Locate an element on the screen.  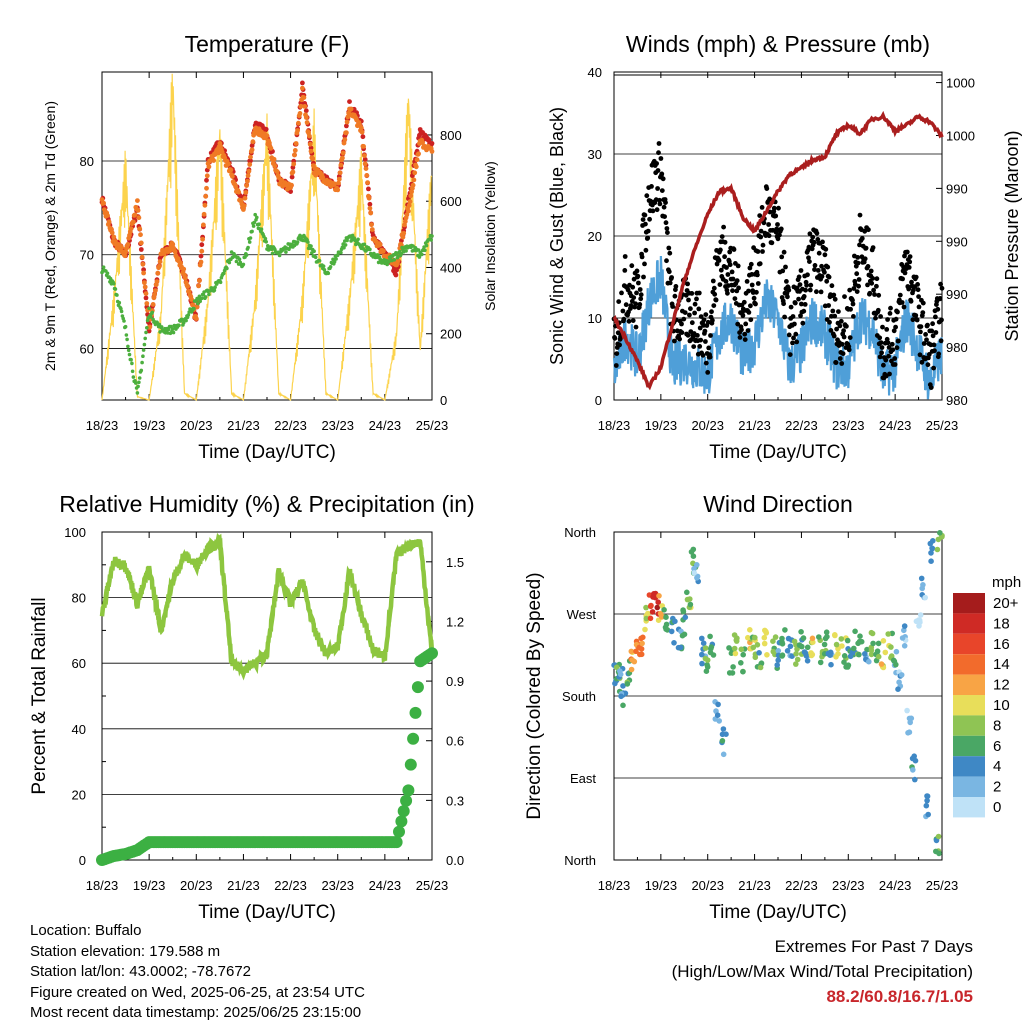
dewpoint-2m-line is located at coordinates (267, 303).